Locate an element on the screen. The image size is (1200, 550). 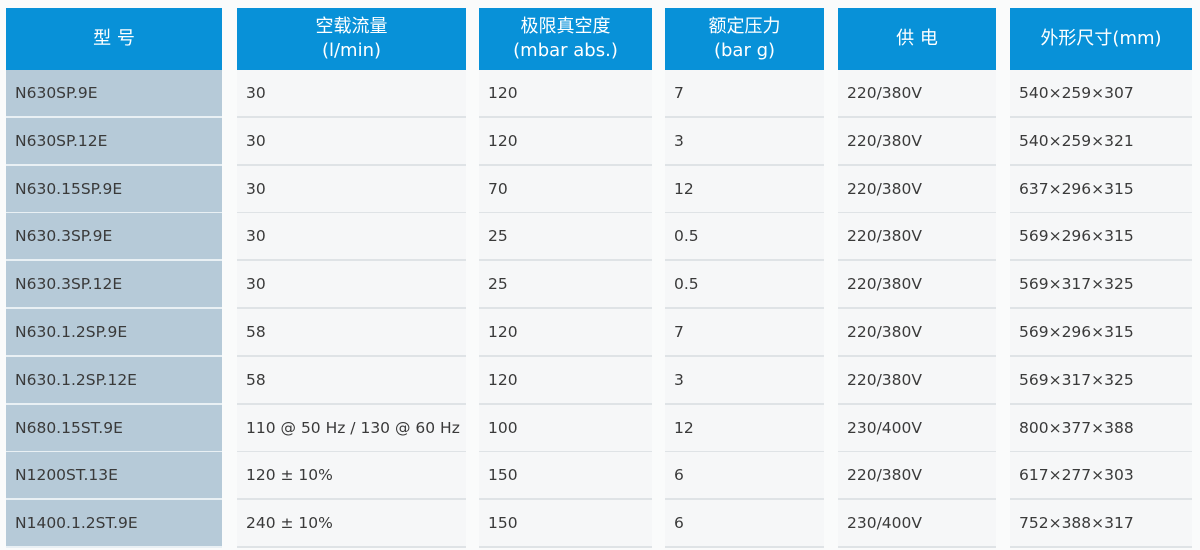
header-text: 外形尺寸(mm) is located at coordinates (1101, 38).